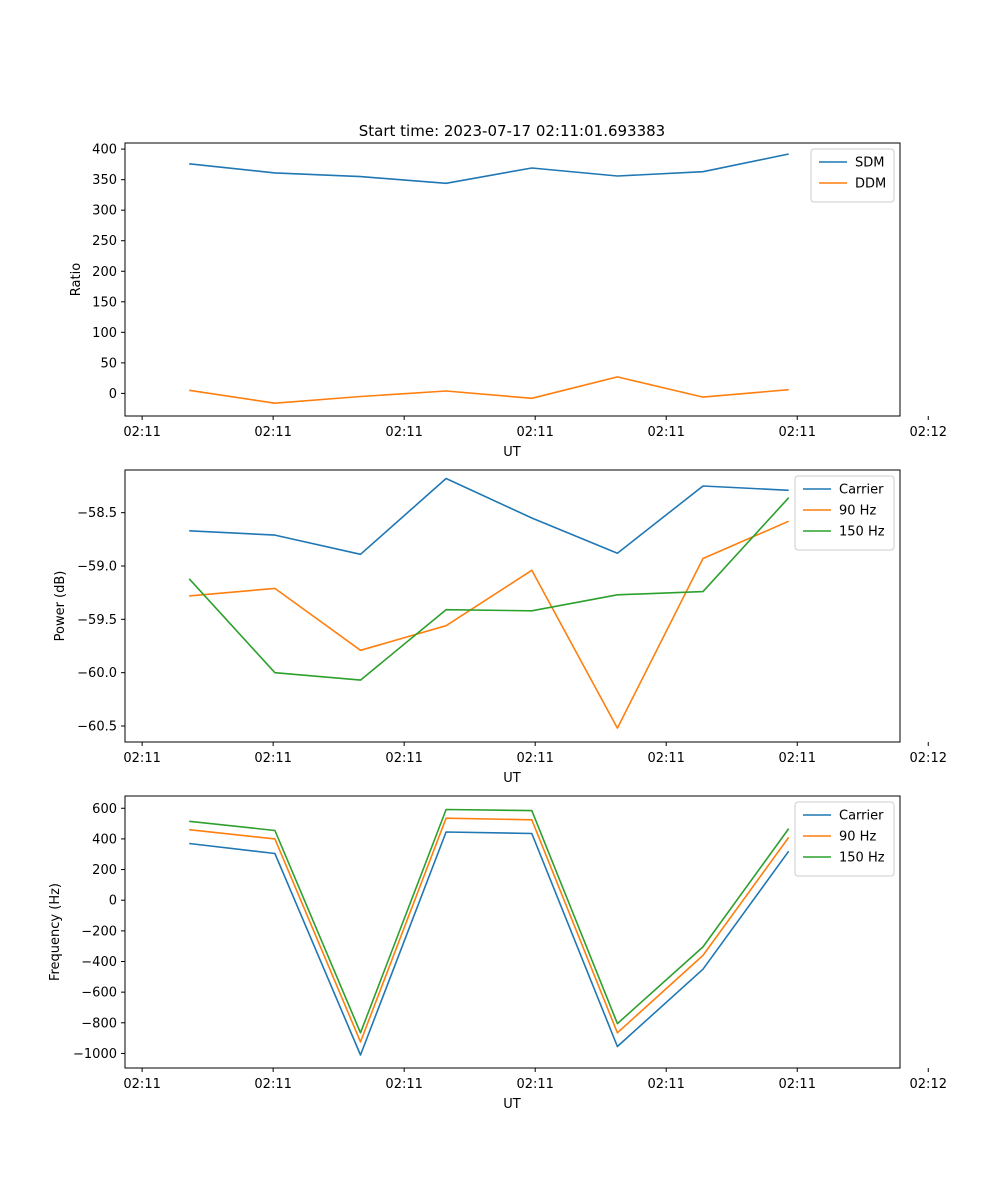 The width and height of the screenshot is (1000, 1200). I want to click on y-tick-label: 150, so click(104, 302).